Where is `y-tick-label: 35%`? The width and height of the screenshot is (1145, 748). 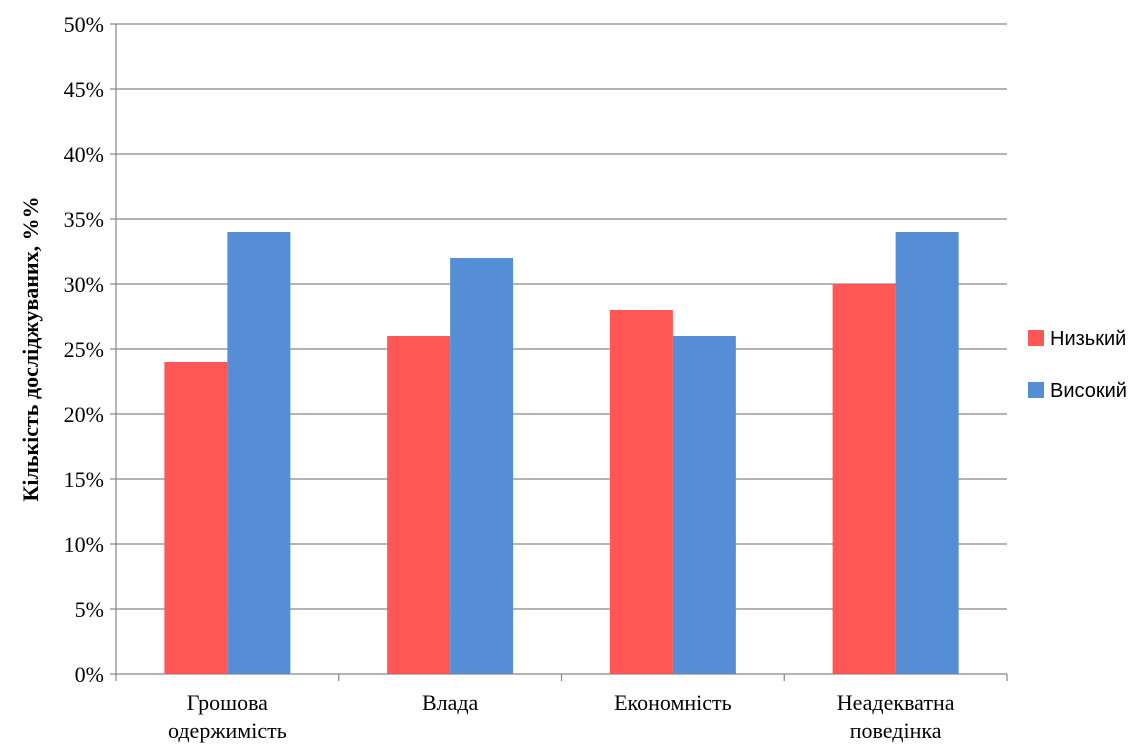 y-tick-label: 35% is located at coordinates (84, 219).